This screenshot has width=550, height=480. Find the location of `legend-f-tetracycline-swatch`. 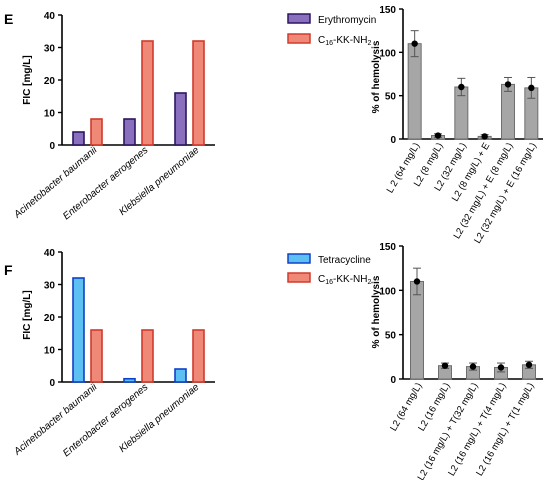

legend-f-tetracycline-swatch is located at coordinates (299, 258).